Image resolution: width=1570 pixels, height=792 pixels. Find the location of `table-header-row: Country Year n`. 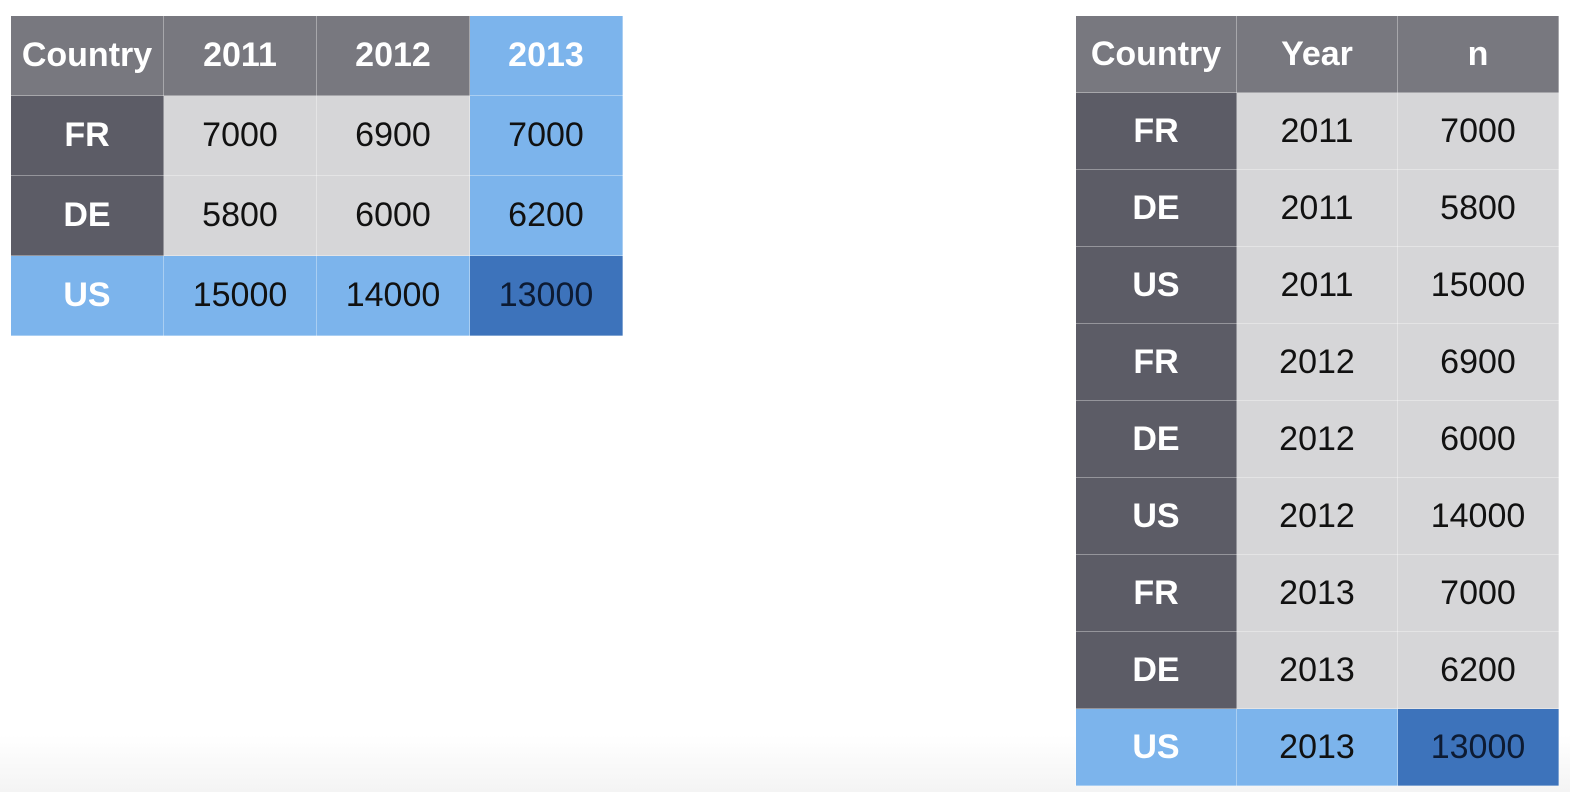

table-header-row: Country Year n is located at coordinates (1317, 54).